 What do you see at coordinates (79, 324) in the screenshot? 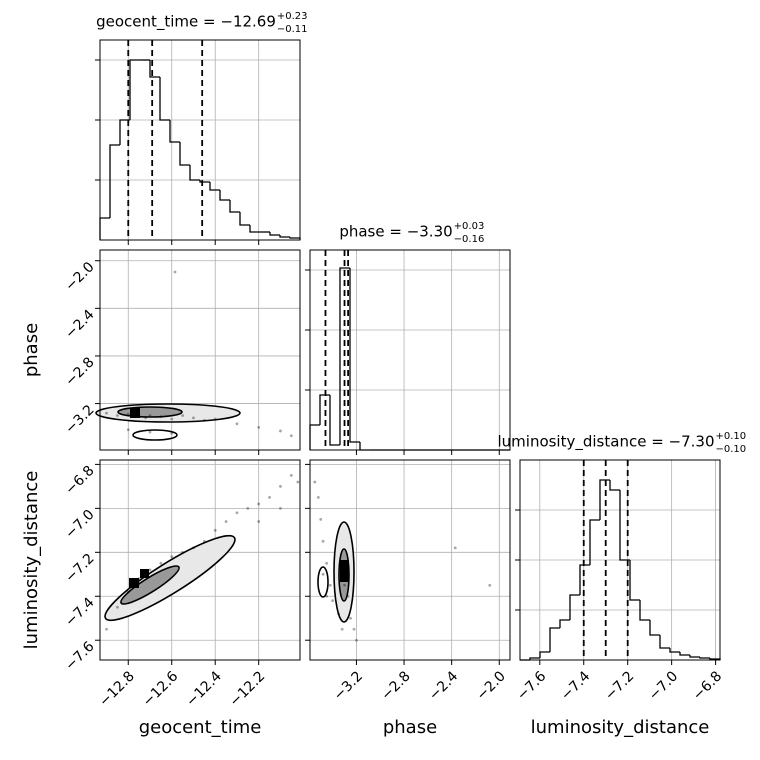
I see `y-tick-label: −2.4` at bounding box center [79, 324].